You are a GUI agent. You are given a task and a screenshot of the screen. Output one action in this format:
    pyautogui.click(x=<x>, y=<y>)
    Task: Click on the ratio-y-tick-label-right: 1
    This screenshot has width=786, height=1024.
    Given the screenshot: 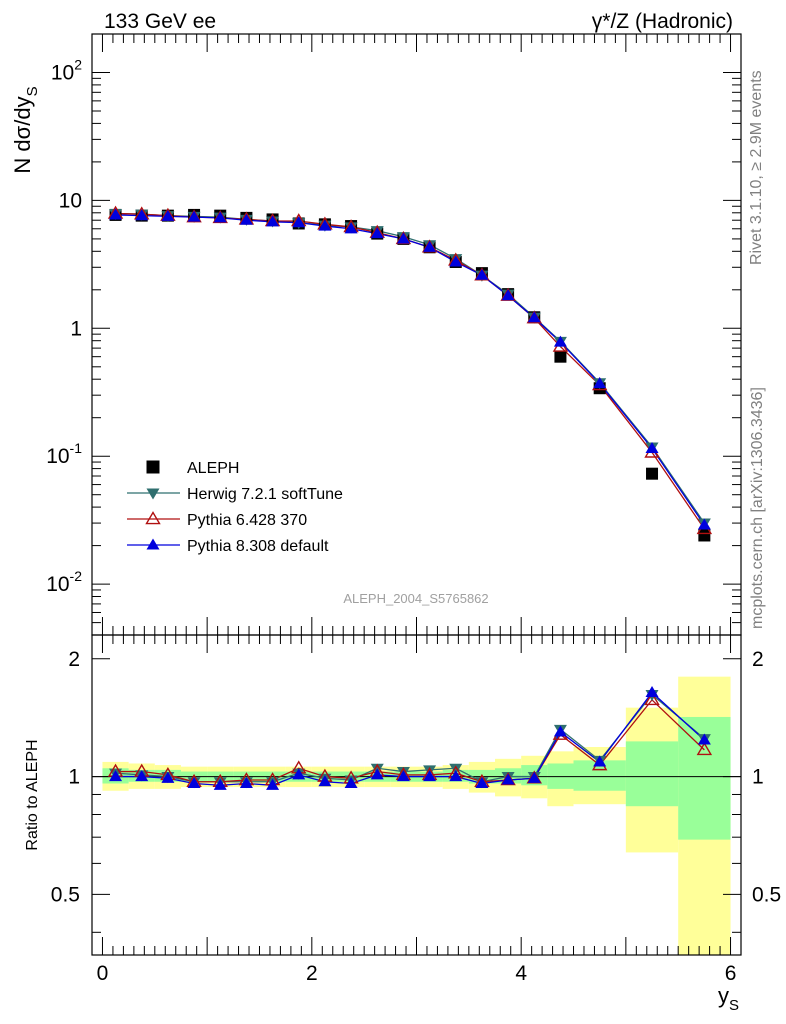 What is the action you would take?
    pyautogui.click(x=758, y=777)
    